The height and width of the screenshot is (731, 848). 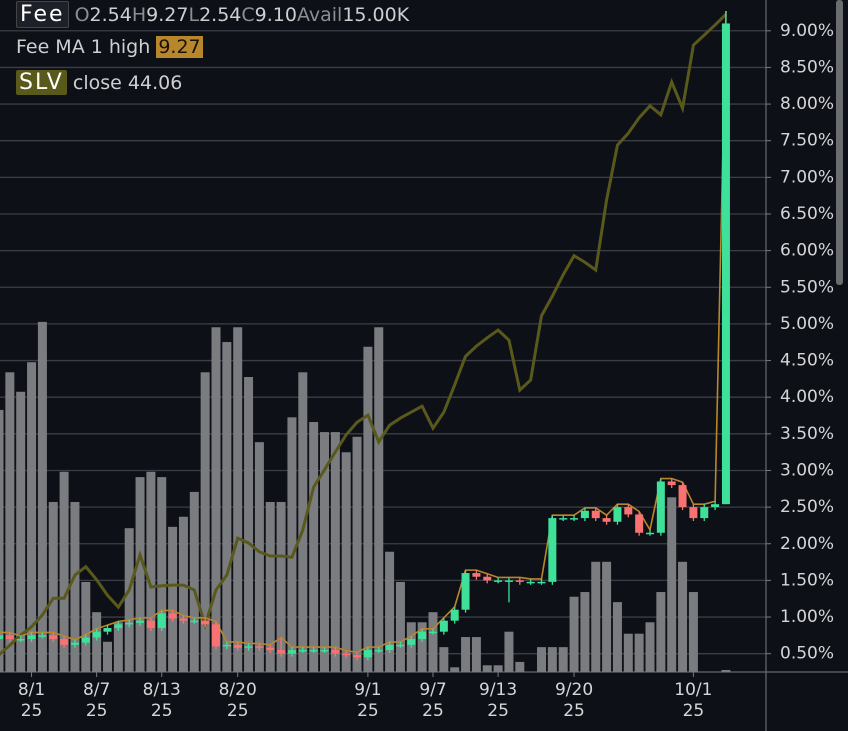 I want to click on ohlc-value: 9.10, so click(x=275, y=15).